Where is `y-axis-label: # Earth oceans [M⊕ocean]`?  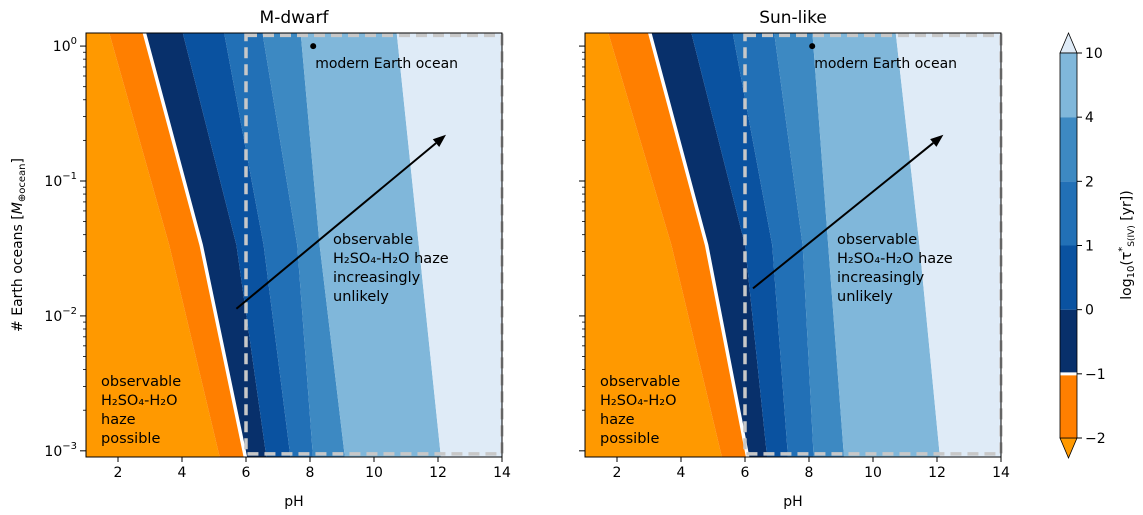 y-axis-label: # Earth oceans [M⊕ocean] is located at coordinates (19, 245).